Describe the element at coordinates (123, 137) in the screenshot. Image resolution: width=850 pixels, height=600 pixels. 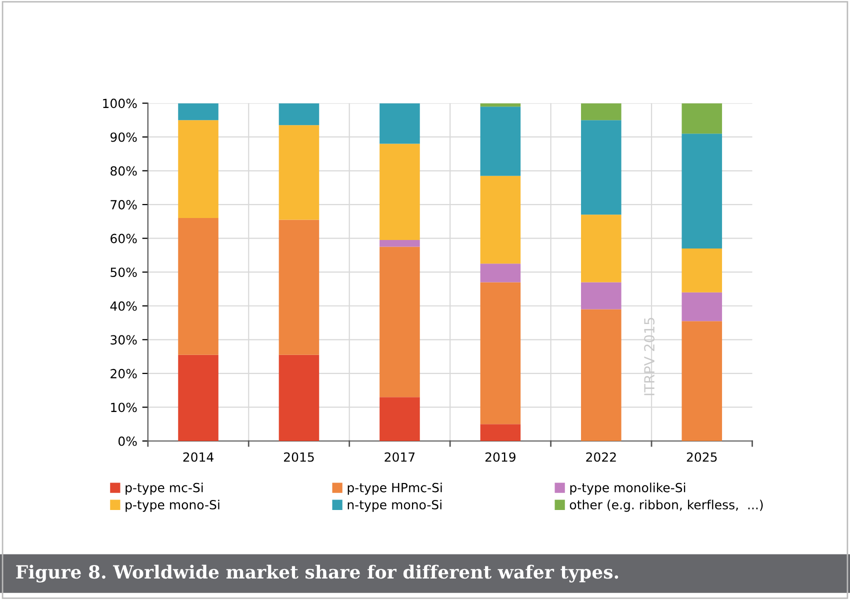
I see `y-tick-label: 90%` at that location.